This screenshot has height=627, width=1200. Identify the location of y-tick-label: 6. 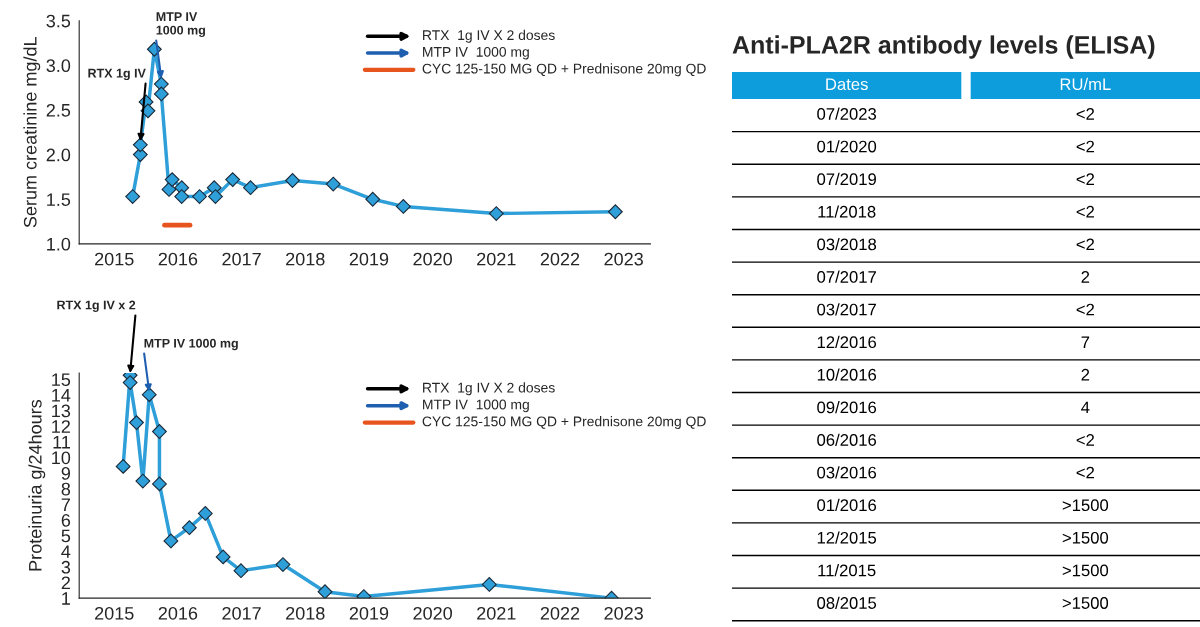
(66, 520).